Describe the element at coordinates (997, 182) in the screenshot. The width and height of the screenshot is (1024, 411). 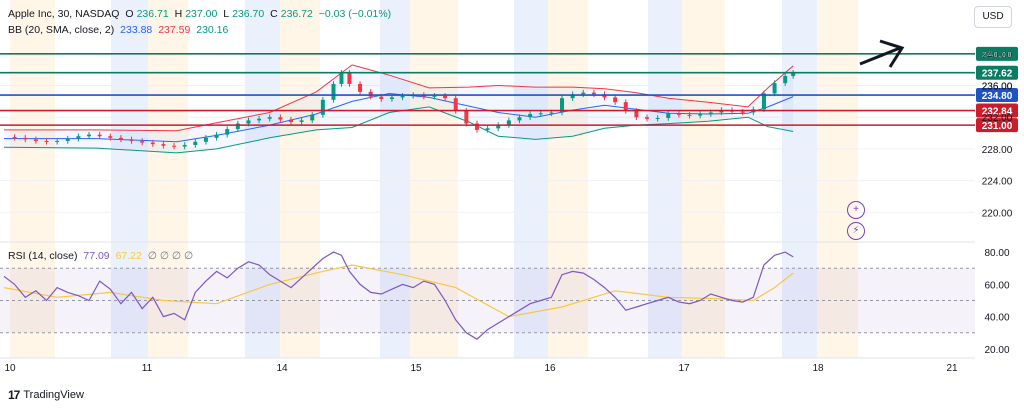
I see `price-tick-label: 224.00` at that location.